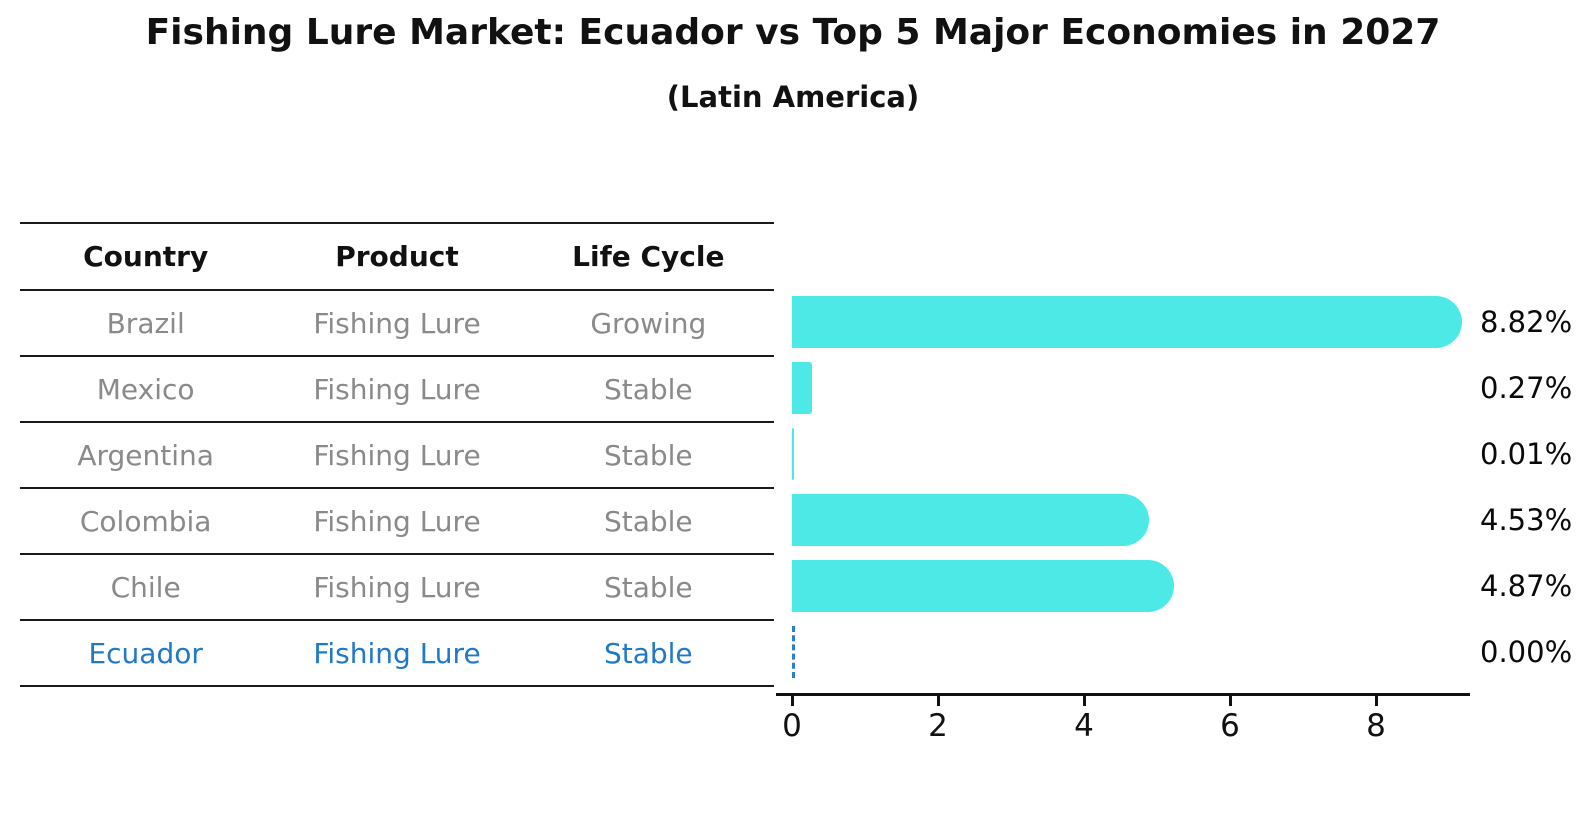 The image size is (1586, 823). What do you see at coordinates (983, 586) in the screenshot?
I see `bar-chile` at bounding box center [983, 586].